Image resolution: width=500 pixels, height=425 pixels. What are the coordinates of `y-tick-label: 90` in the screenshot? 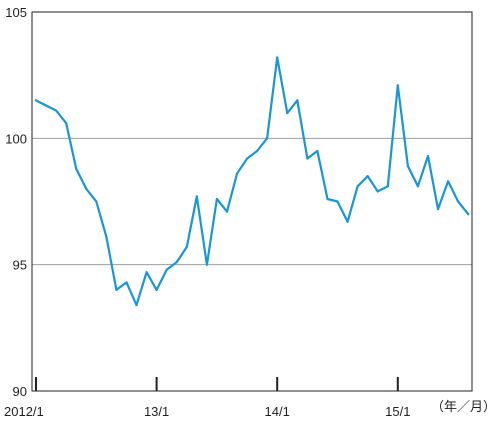 It's located at (20, 391).